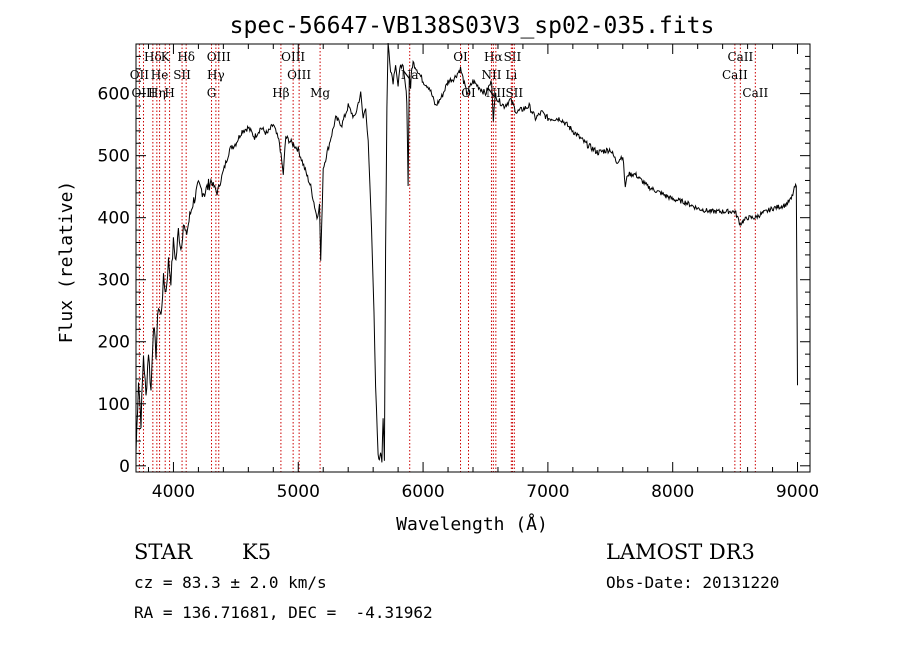  I want to click on x-tick-label: 6000, so click(422, 492).